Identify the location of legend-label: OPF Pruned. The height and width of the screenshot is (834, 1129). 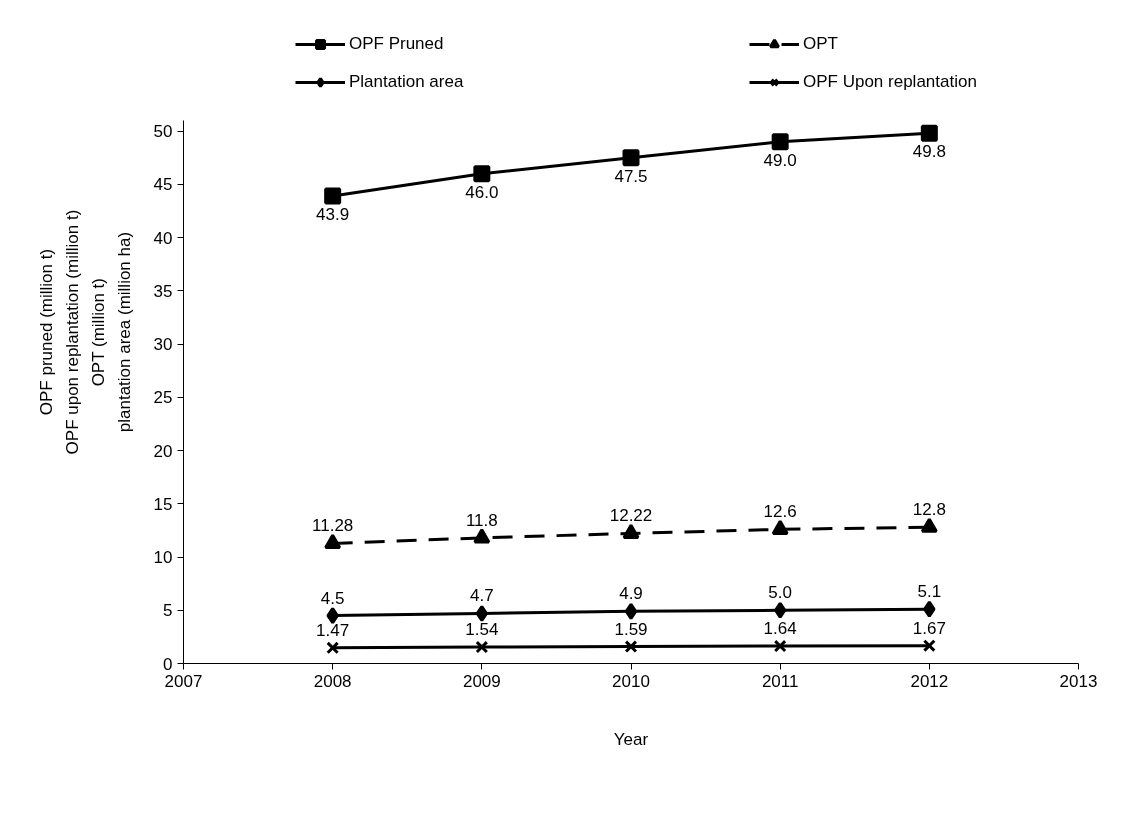
(397, 44).